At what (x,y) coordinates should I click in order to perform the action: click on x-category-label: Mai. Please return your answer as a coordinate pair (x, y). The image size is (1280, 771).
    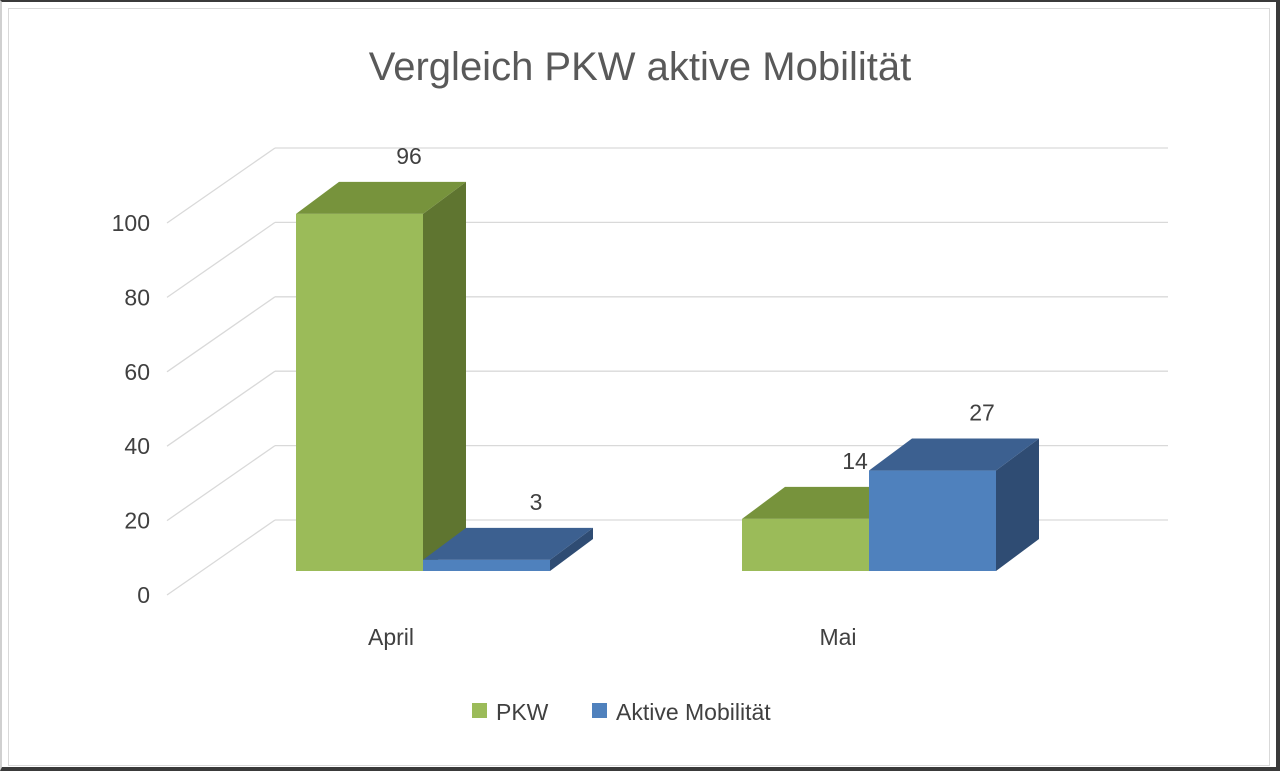
    Looking at the image, I should click on (837, 637).